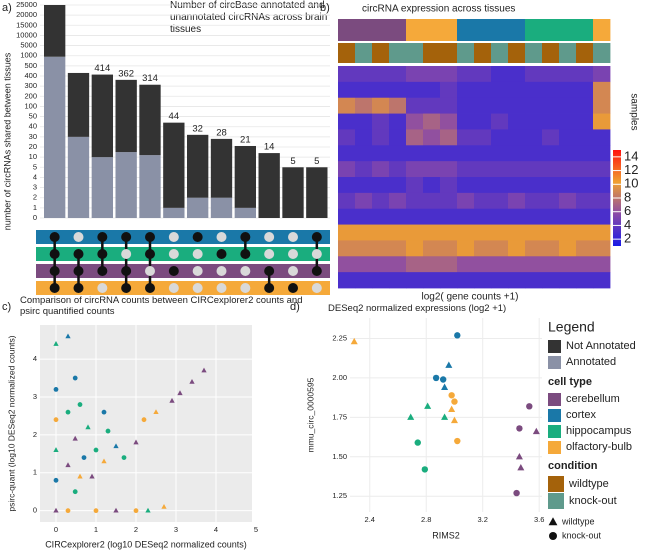 The image size is (645, 551). Describe the element at coordinates (126, 73) in the screenshot. I see `total-label: 362` at that location.